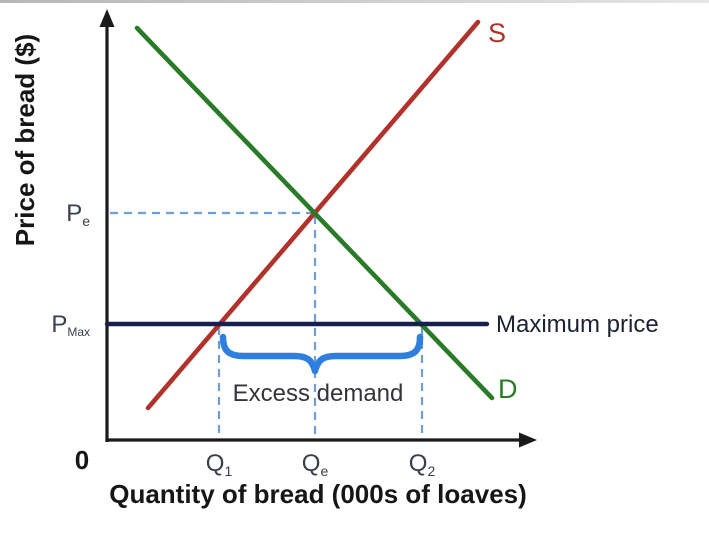 This screenshot has width=709, height=560. What do you see at coordinates (497, 33) in the screenshot?
I see `supply-label: S` at bounding box center [497, 33].